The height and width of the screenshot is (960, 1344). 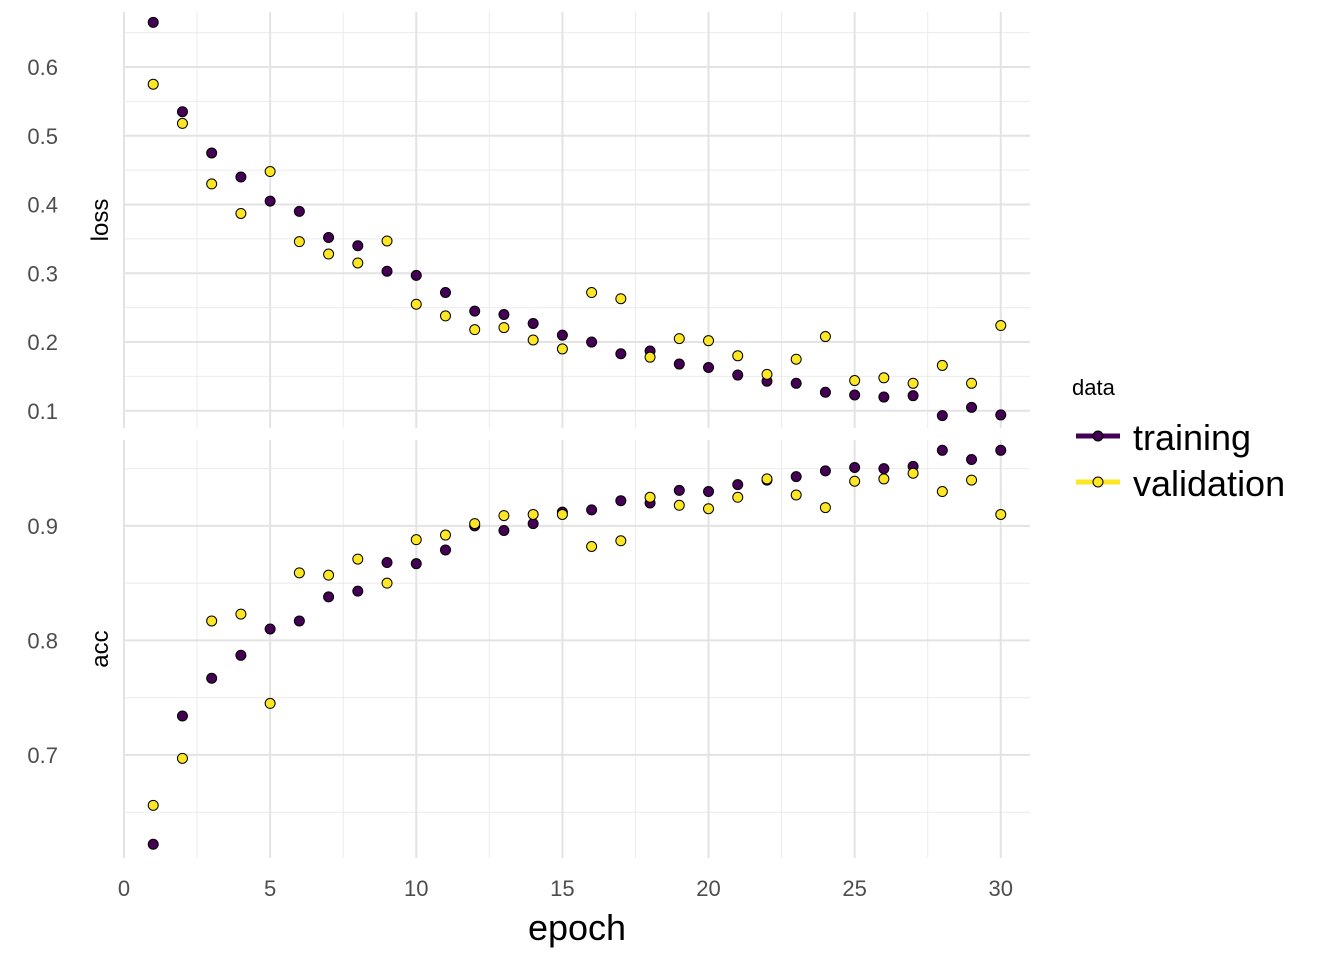 I want to click on y-tick-label-loss: 0.3, so click(x=42, y=273).